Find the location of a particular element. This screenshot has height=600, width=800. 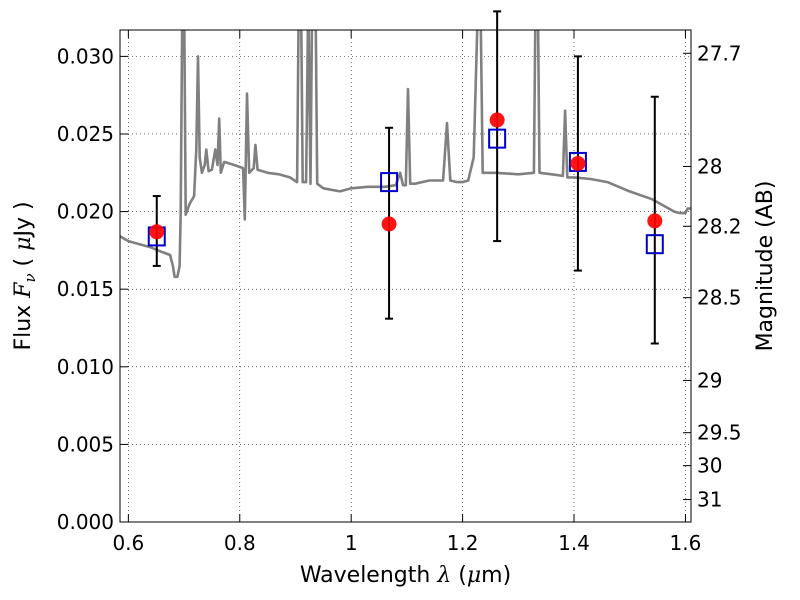

magnitude-tick-label: 27.7 is located at coordinates (719, 53).